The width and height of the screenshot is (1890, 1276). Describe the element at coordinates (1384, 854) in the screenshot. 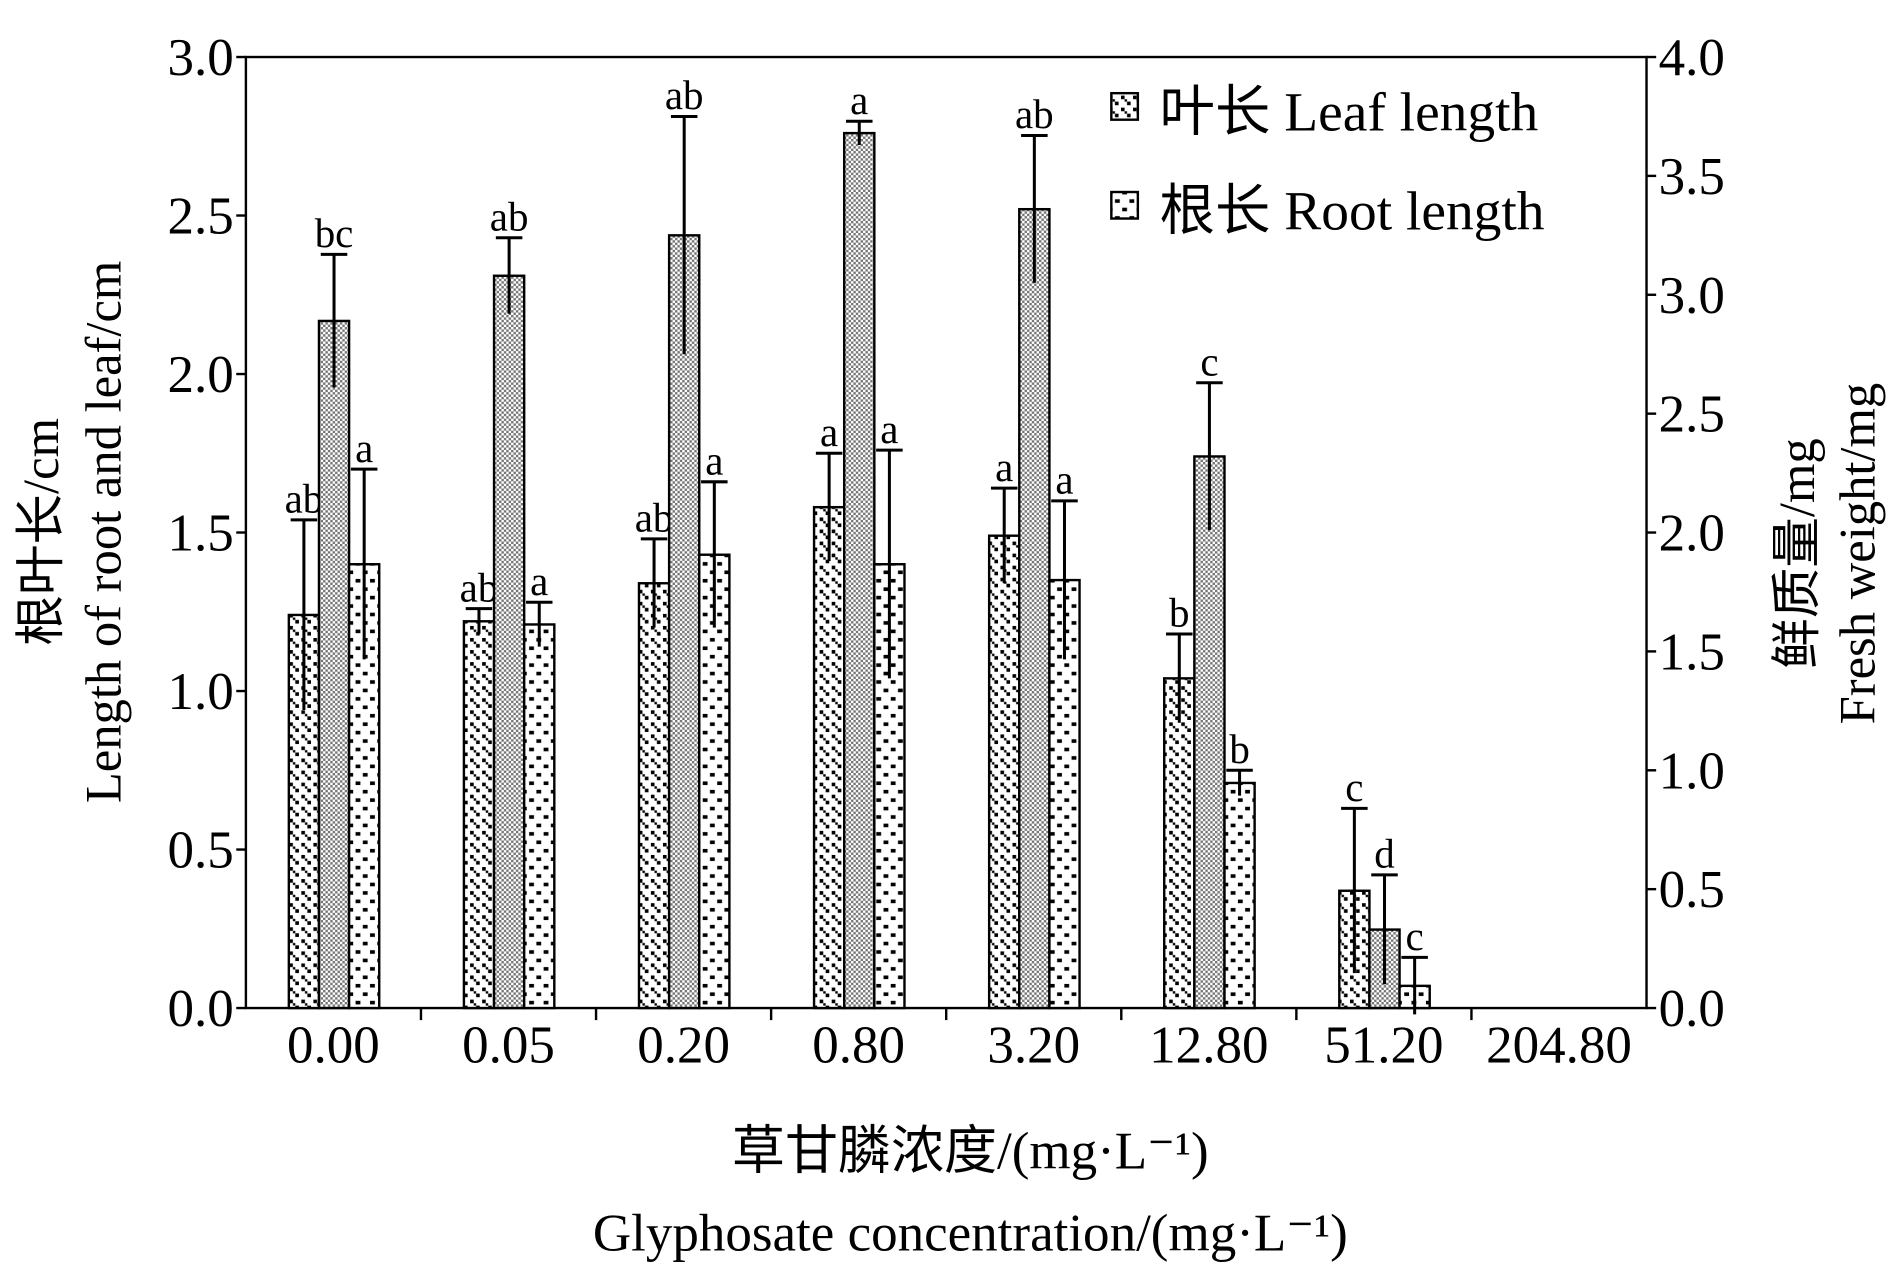

I see `significance-label: d` at that location.